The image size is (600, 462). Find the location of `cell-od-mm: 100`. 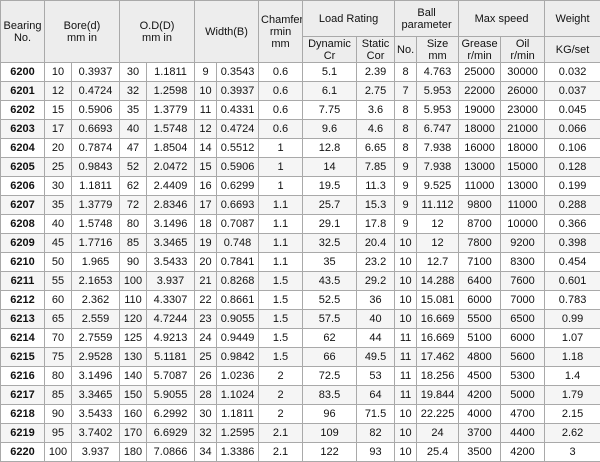

cell-od-mm: 100 is located at coordinates (133, 281).